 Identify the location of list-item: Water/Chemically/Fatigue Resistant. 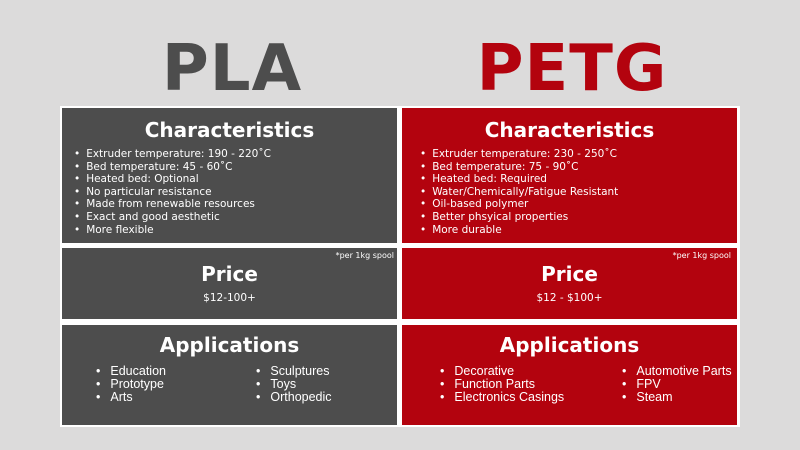
(578, 192).